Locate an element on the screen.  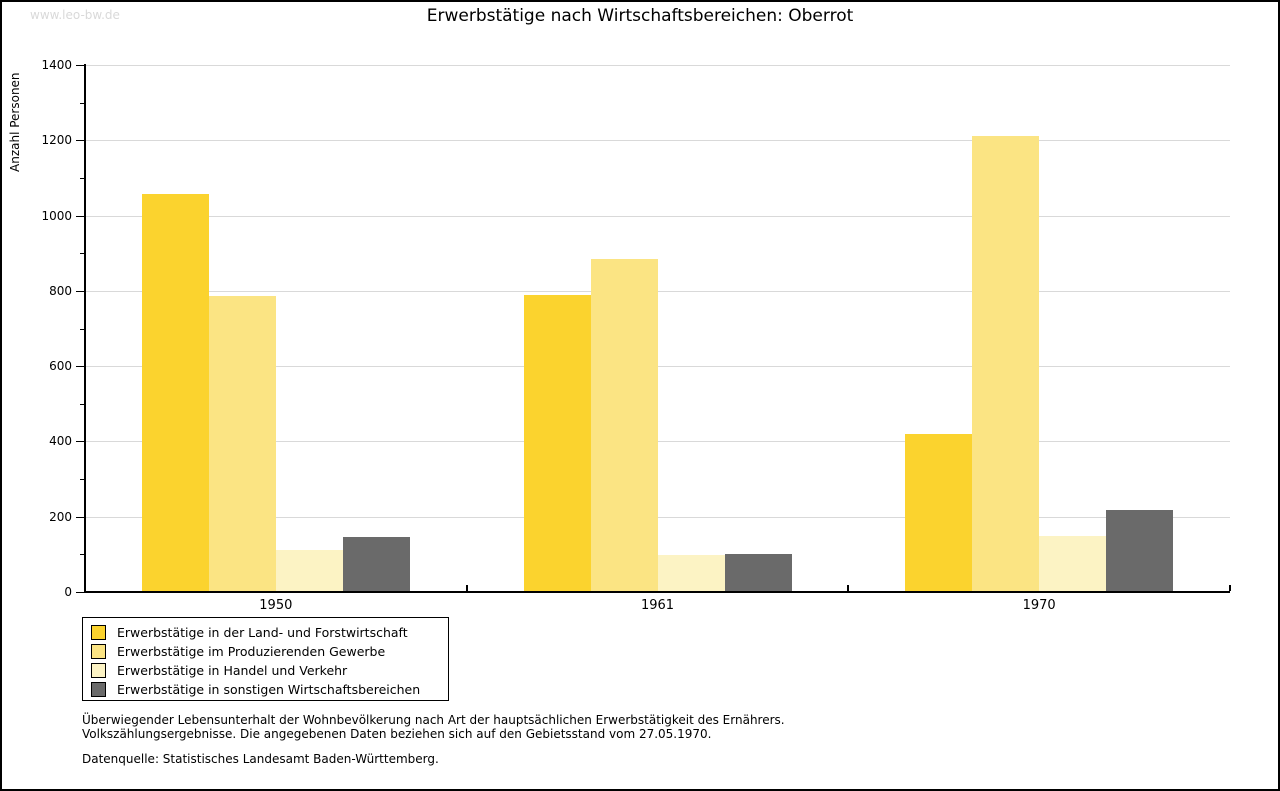
y-tick-label-1400: 1400 is located at coordinates (56, 65).